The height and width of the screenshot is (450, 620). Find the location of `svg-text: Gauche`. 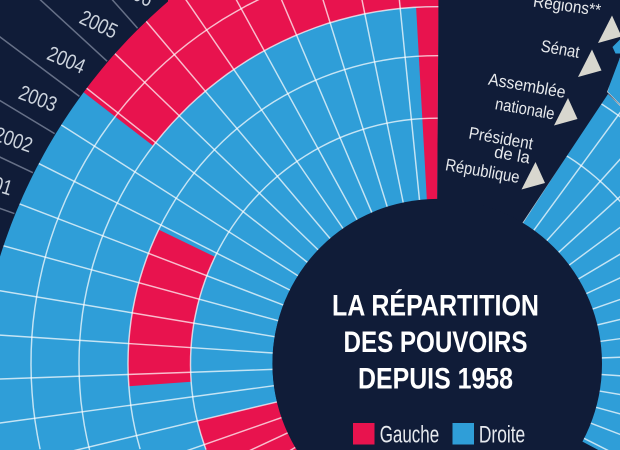

svg-text: Gauche is located at coordinates (410, 435).